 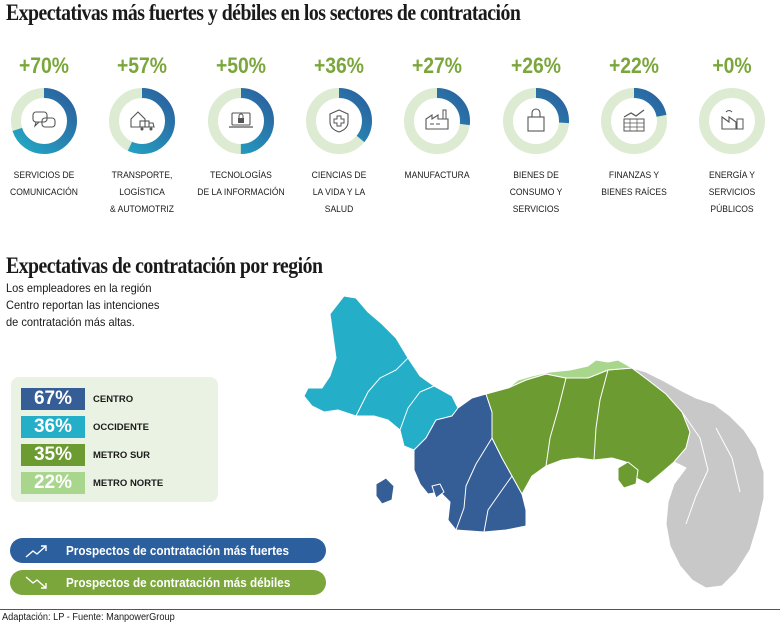 I want to click on sector-value-label: +26%, so click(x=535, y=65).